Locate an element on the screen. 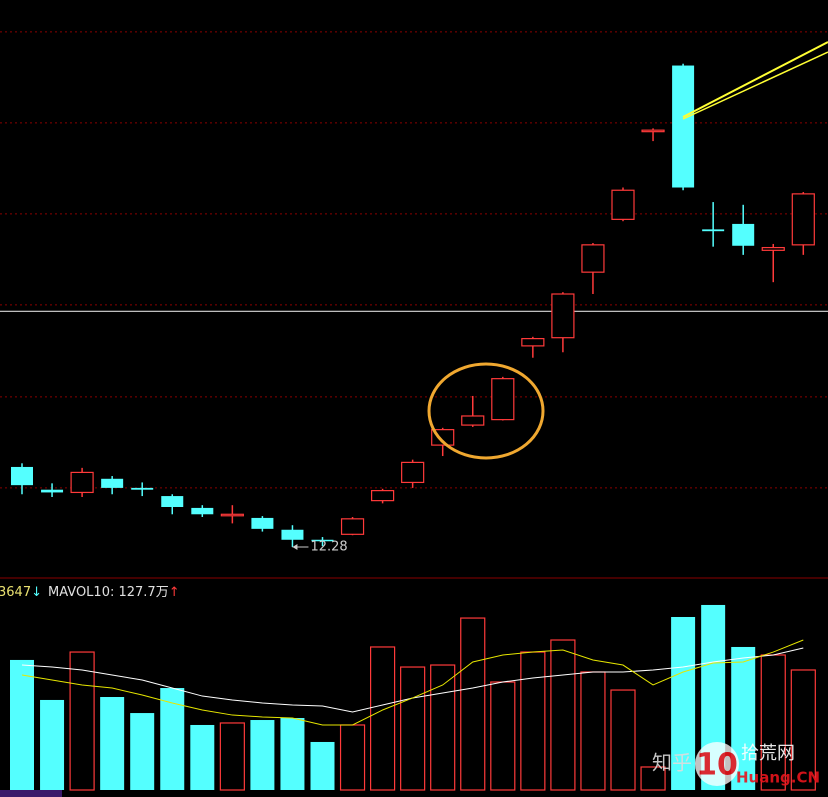  status-strip is located at coordinates (31, 793).